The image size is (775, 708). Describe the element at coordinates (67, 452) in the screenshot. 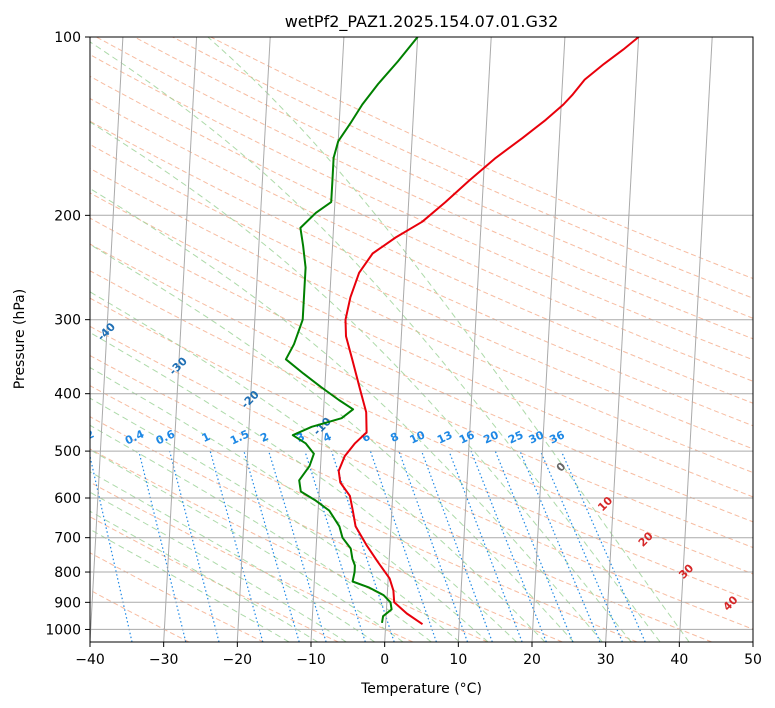

I see `y-tick-label: 500` at that location.